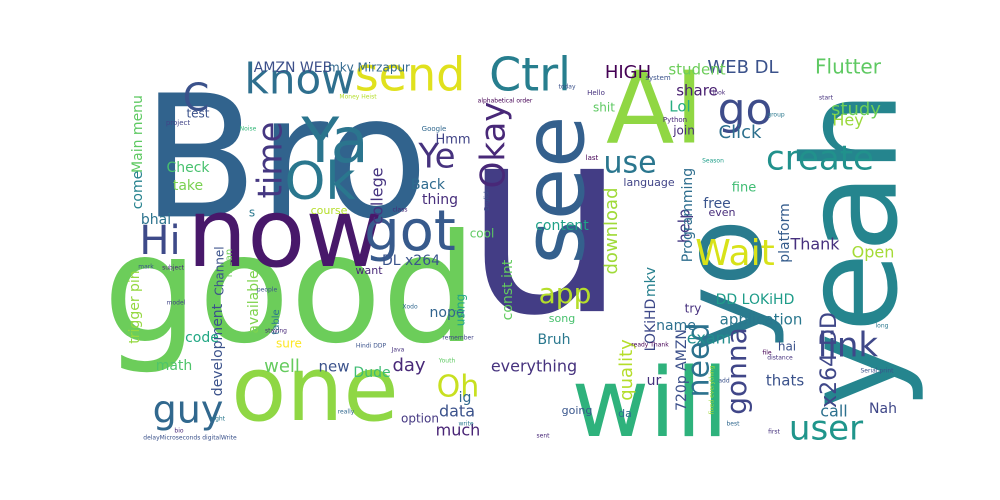 Image resolution: width=1000 pixels, height=500 pixels. Describe the element at coordinates (434, 129) in the screenshot. I see `cloud-word: Google` at that location.